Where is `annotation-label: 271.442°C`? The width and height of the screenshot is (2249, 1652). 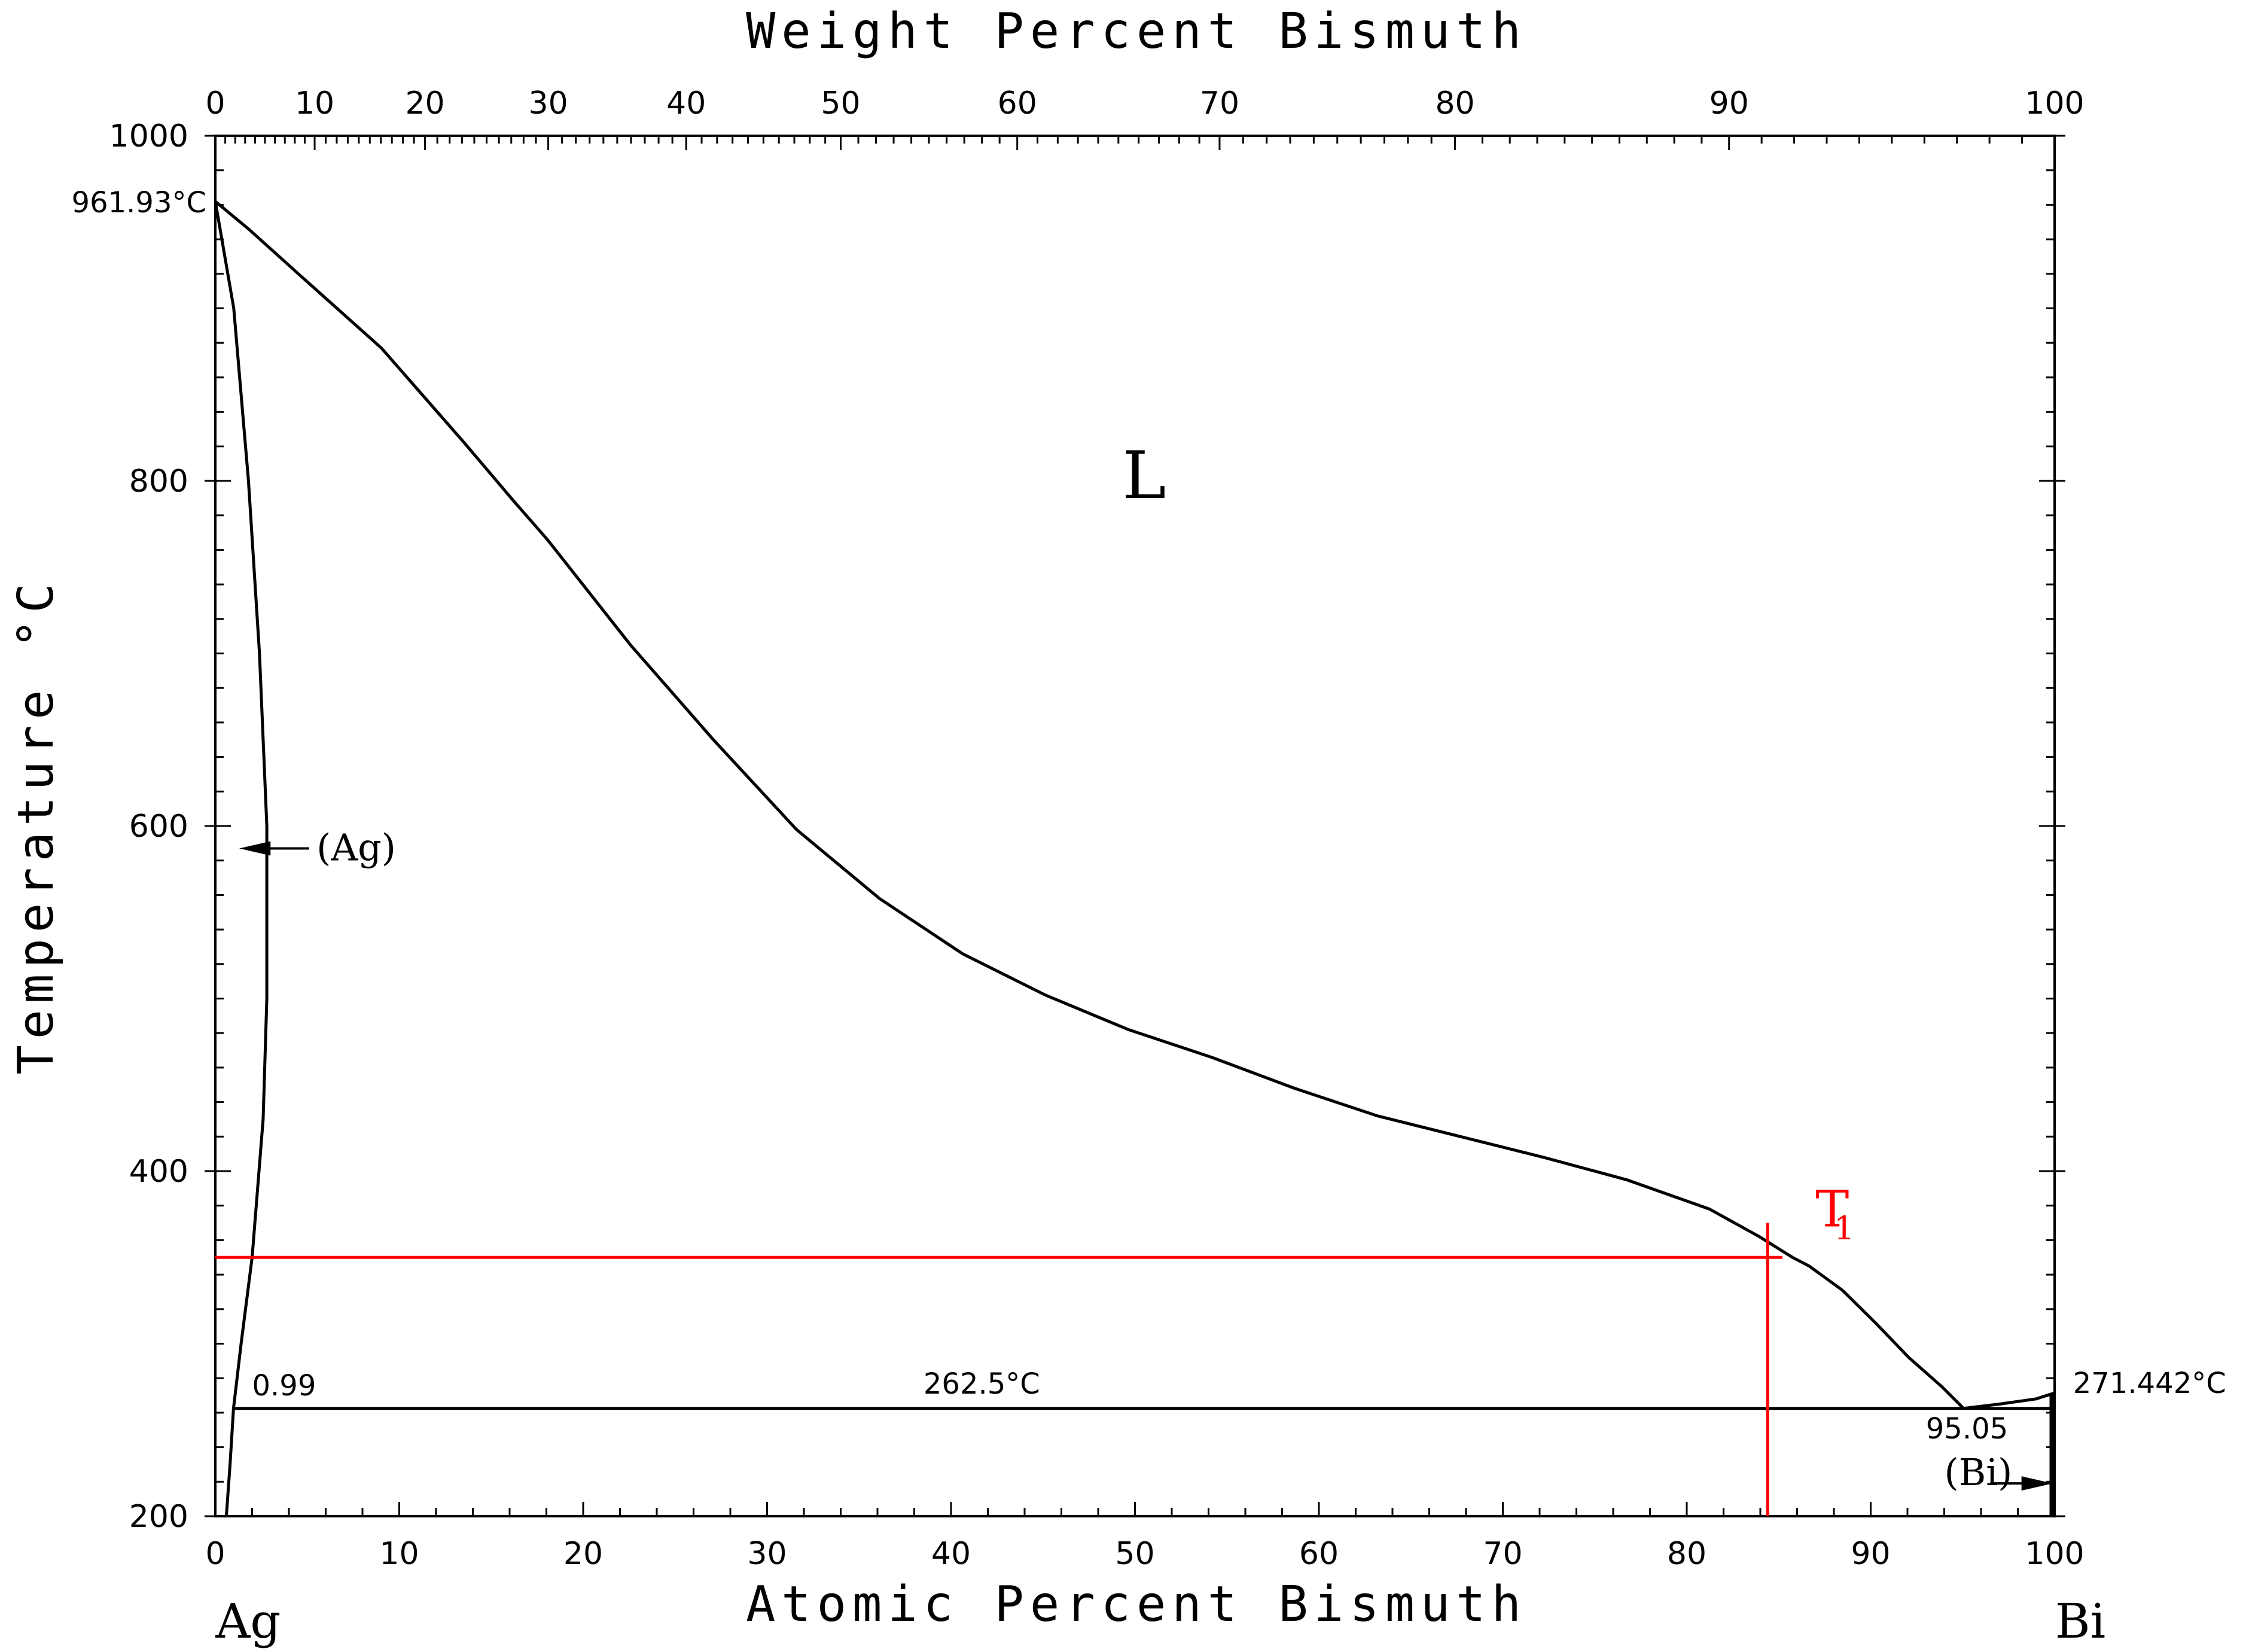
annotation-label: 271.442°C is located at coordinates (2149, 1383).